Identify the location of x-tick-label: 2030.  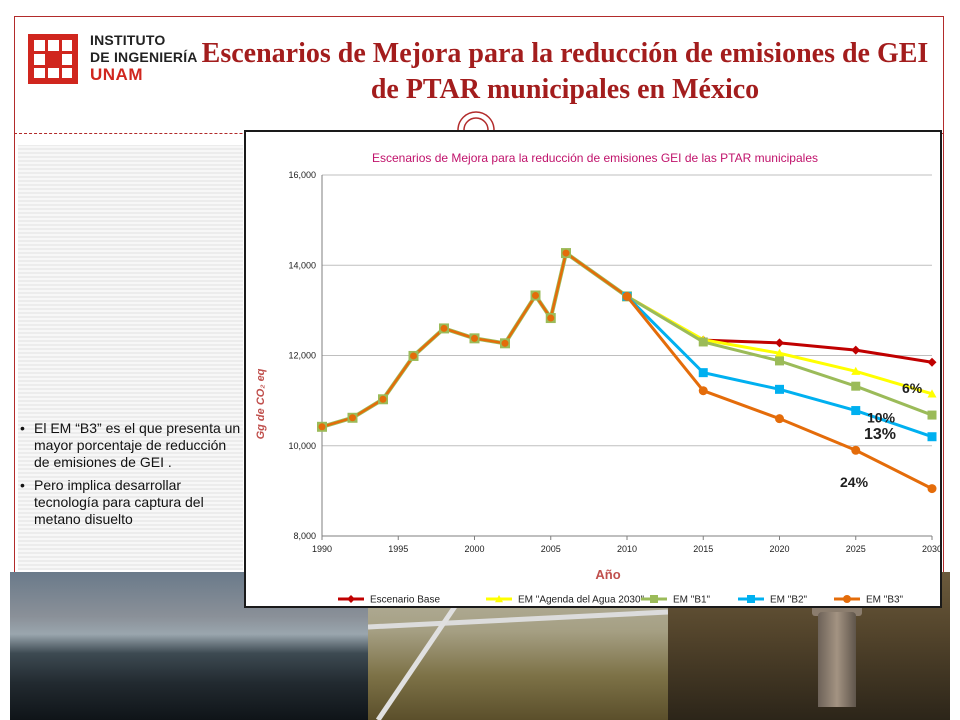
(932, 549).